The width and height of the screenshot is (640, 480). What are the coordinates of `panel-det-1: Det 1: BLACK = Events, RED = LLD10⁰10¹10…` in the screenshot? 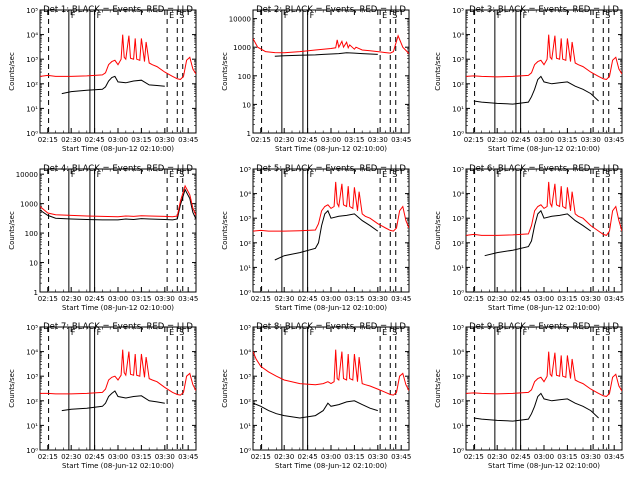 It's located at (103, 79).